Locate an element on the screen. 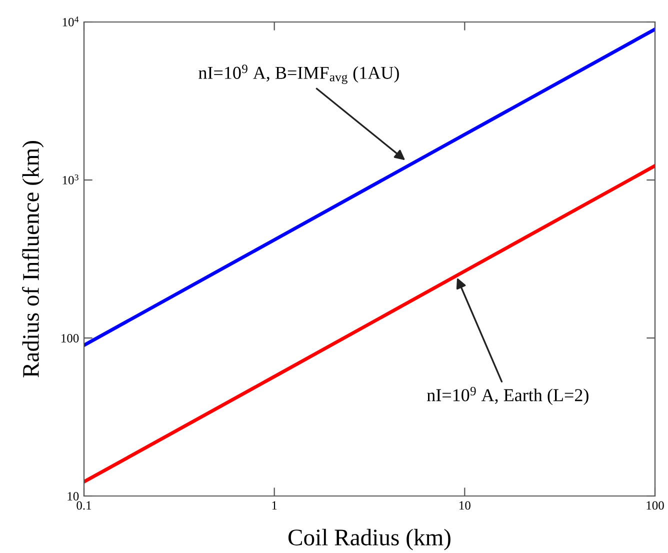  annotation: nI=10$^{9}$ A, Earth (L=2) is located at coordinates (507, 395).